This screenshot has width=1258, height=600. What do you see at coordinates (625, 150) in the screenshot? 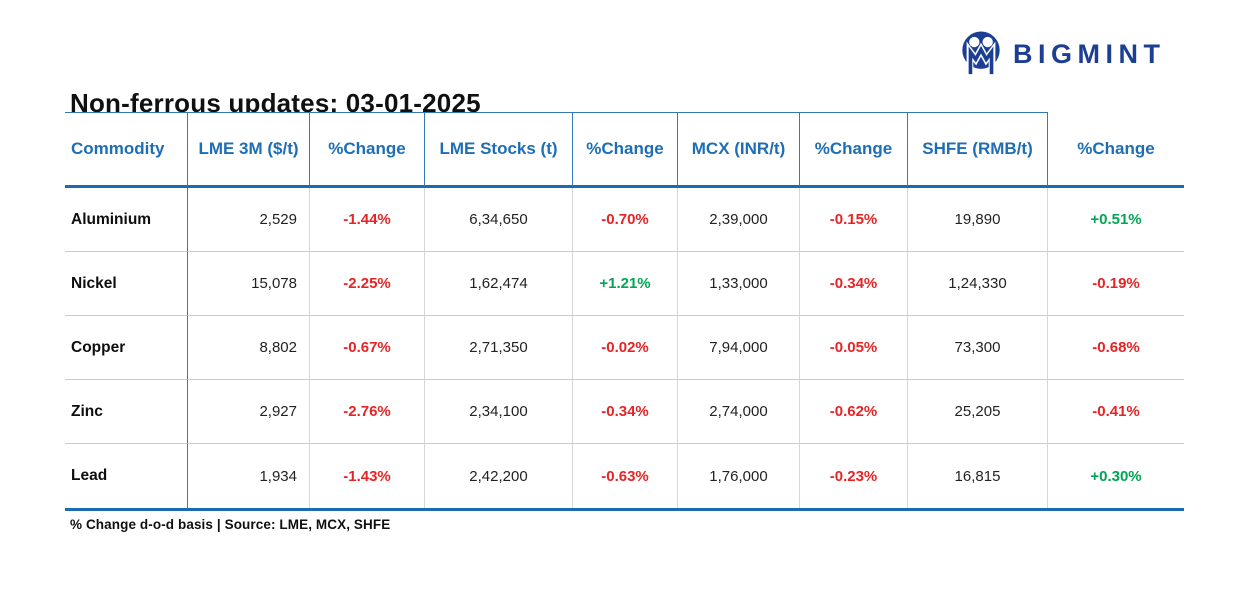
I see `col-header-lme-stocks-change: %Change` at bounding box center [625, 150].